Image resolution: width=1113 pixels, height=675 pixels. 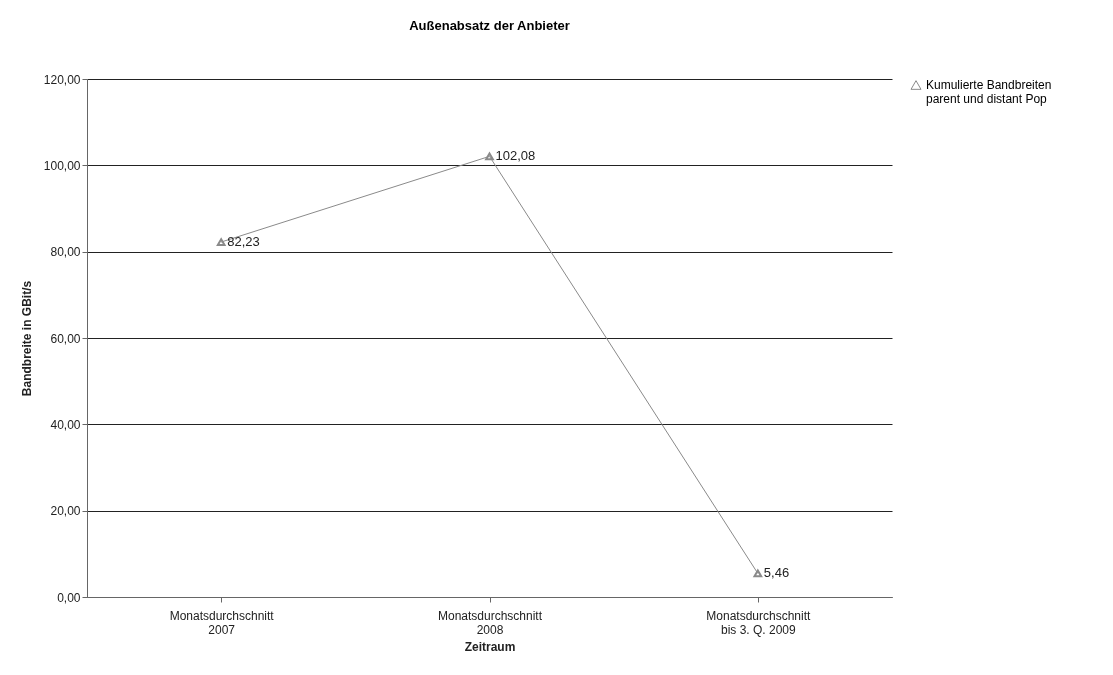 What do you see at coordinates (62, 165) in the screenshot?
I see `y-tick-label: 100,00` at bounding box center [62, 165].